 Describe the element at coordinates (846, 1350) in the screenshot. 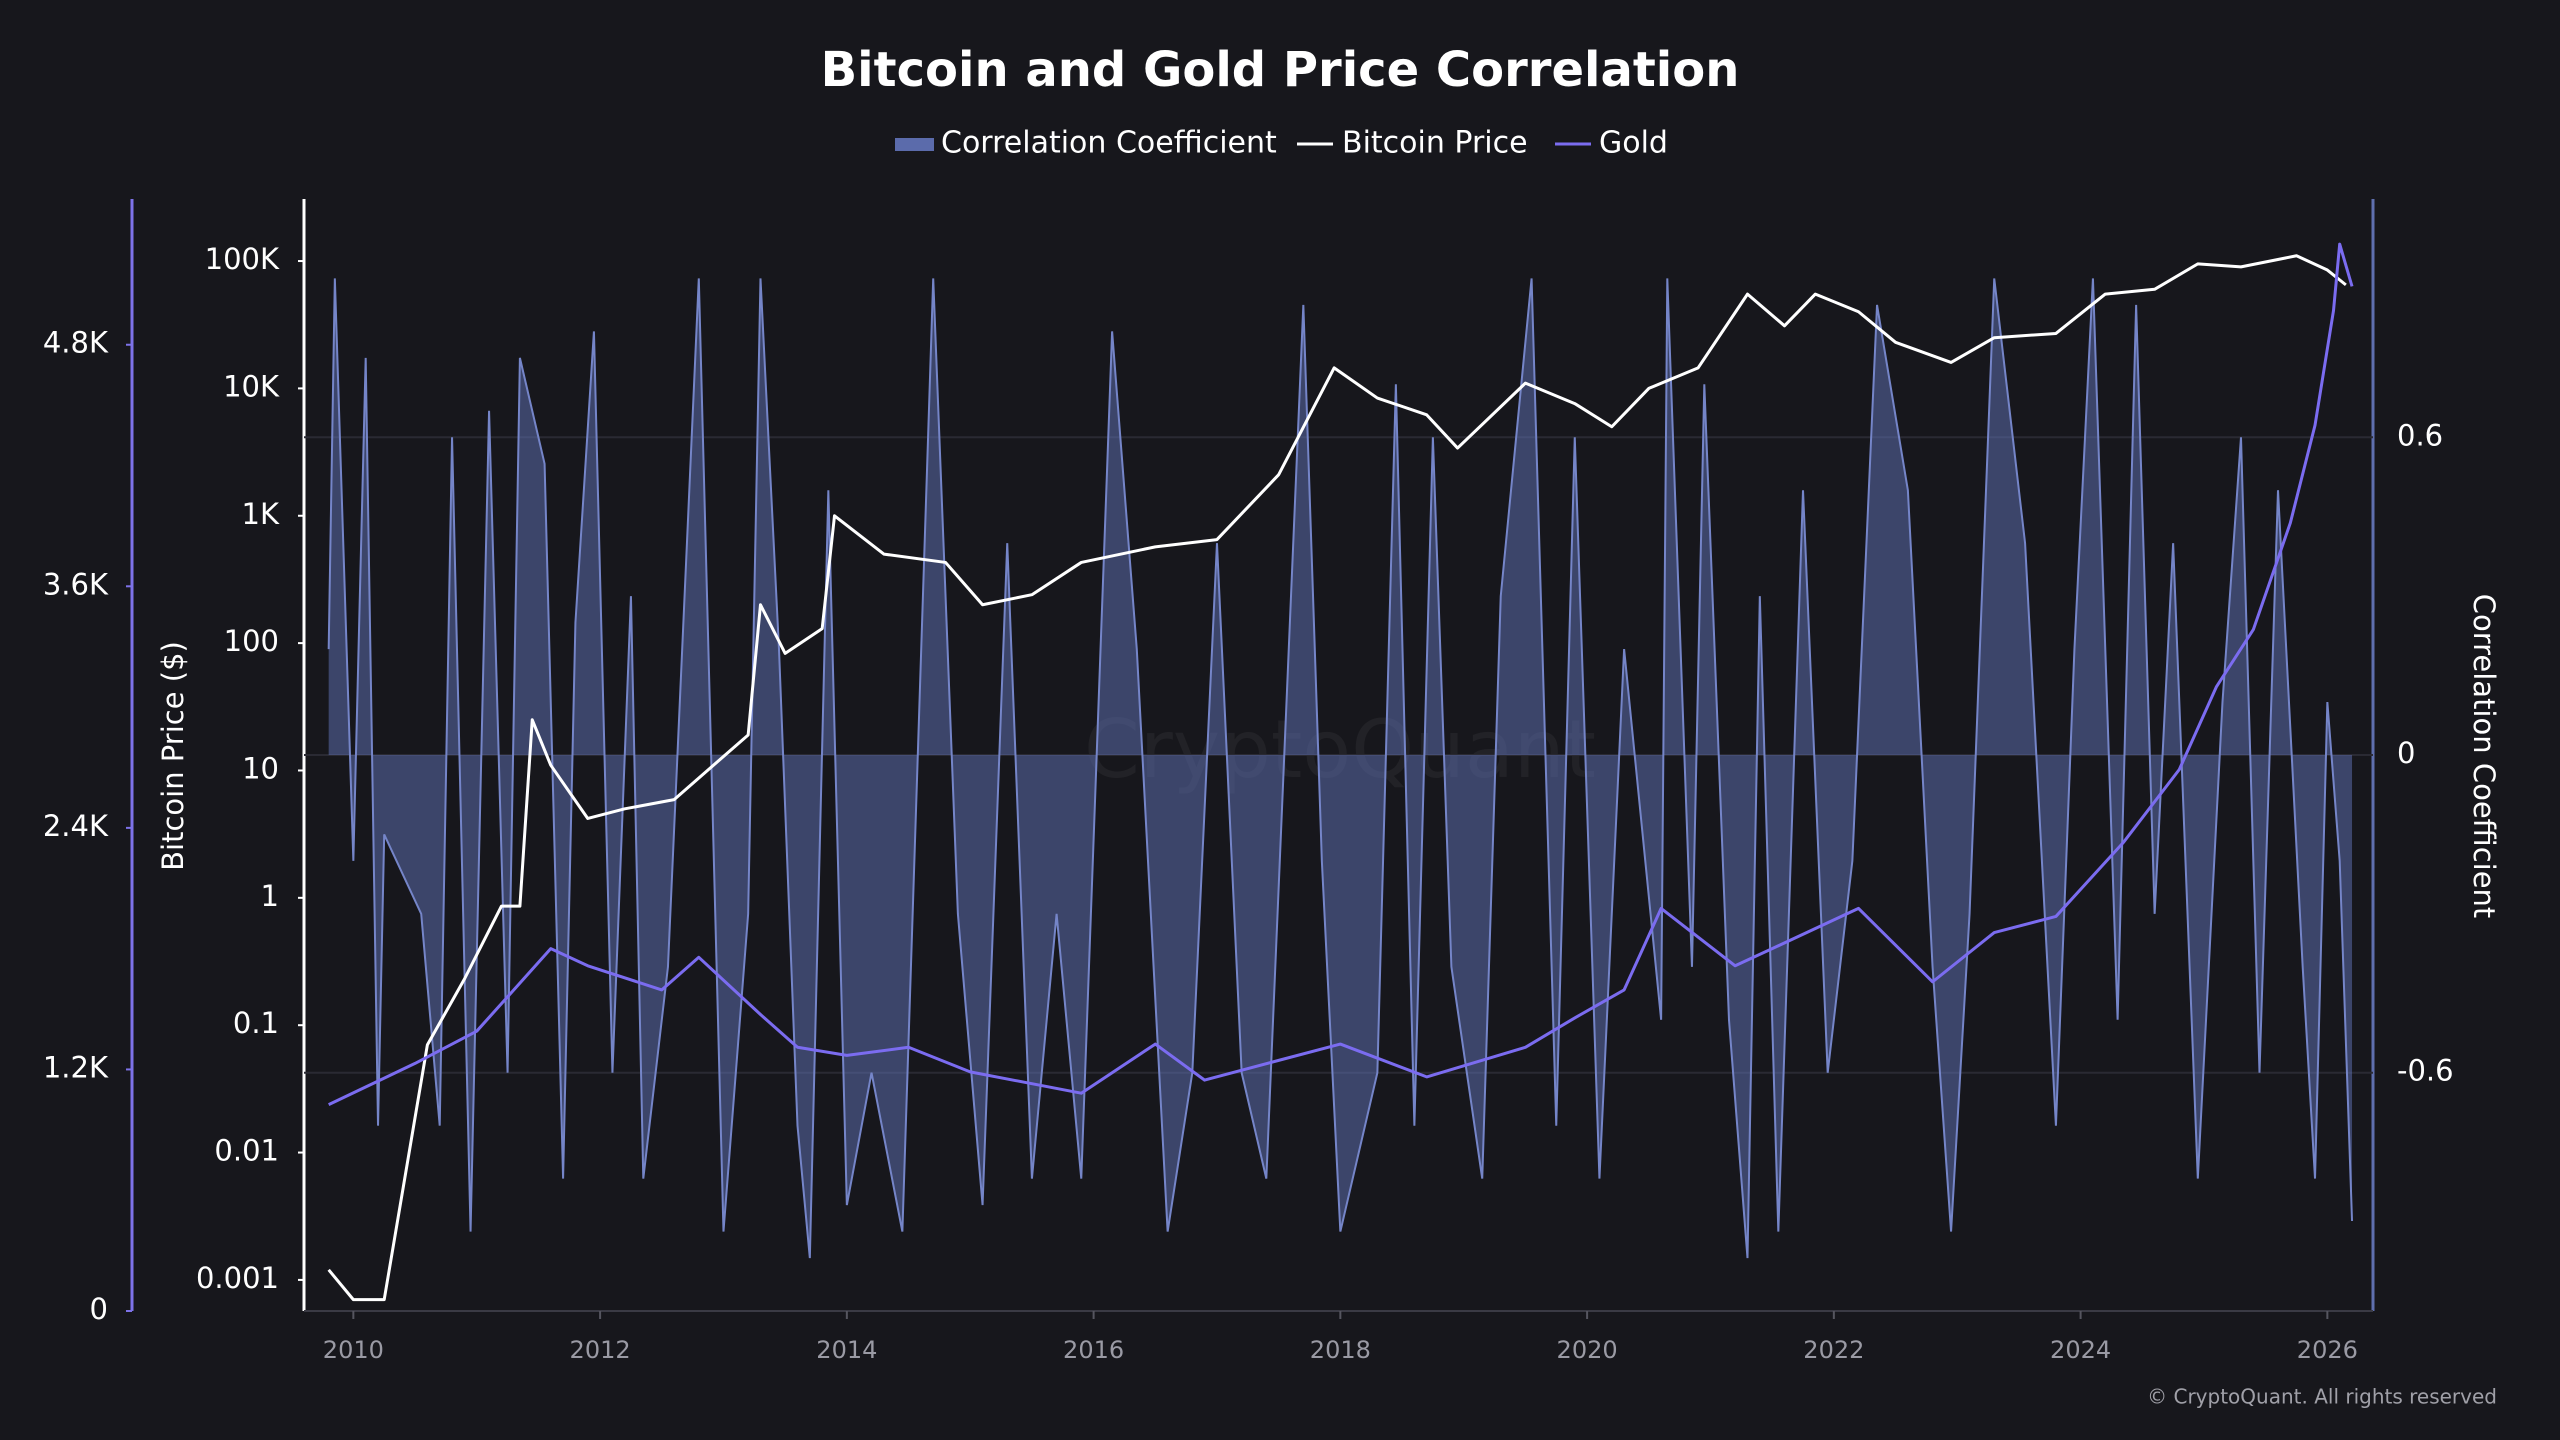

I see `x-tick-label: 2014` at that location.